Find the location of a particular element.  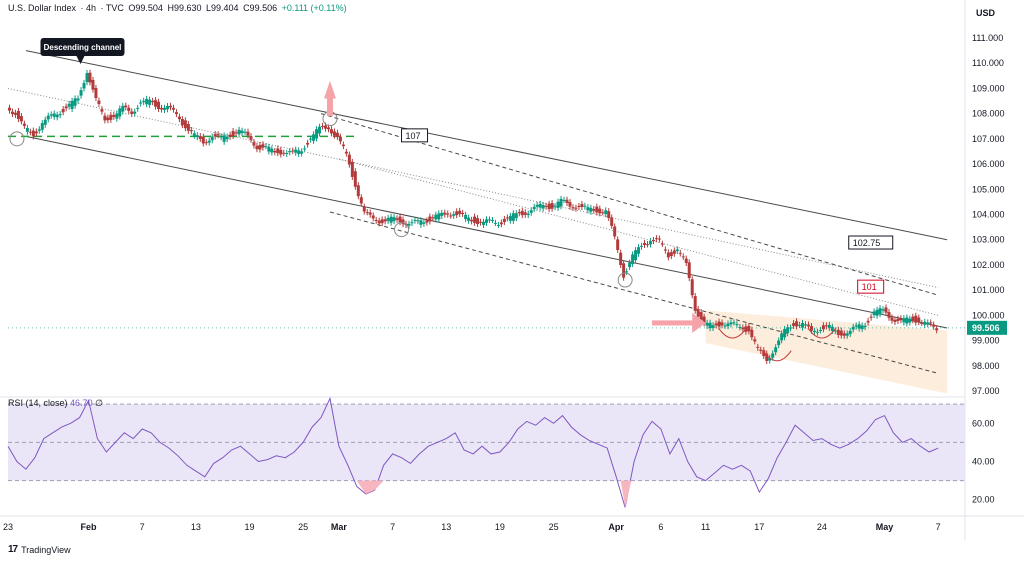

time-axis-tick: Feb is located at coordinates (88, 527).